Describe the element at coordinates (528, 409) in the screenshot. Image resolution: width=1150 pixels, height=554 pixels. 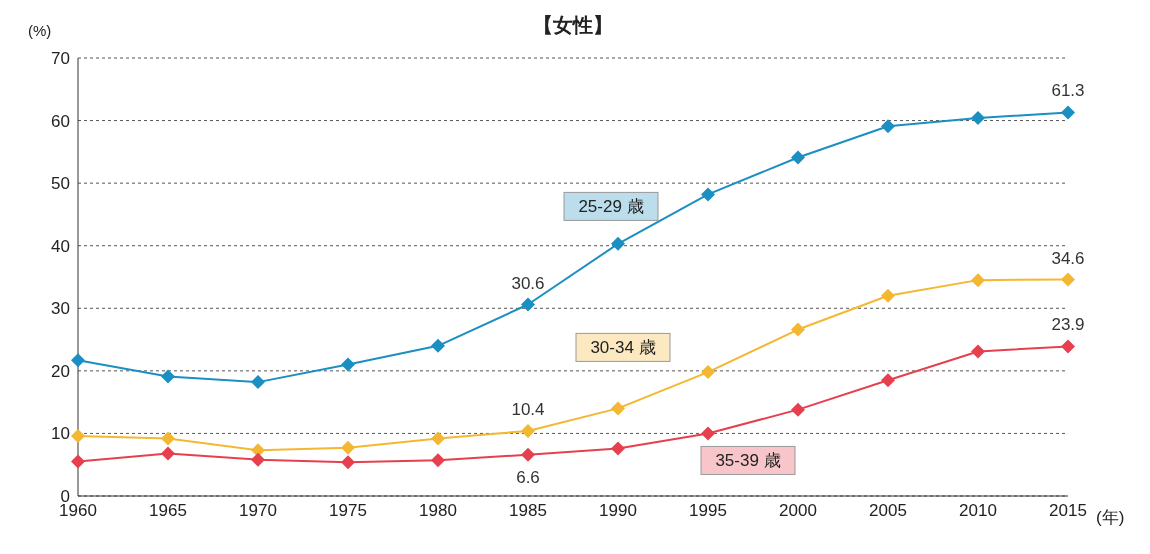
I see `data-label: 10.4` at that location.